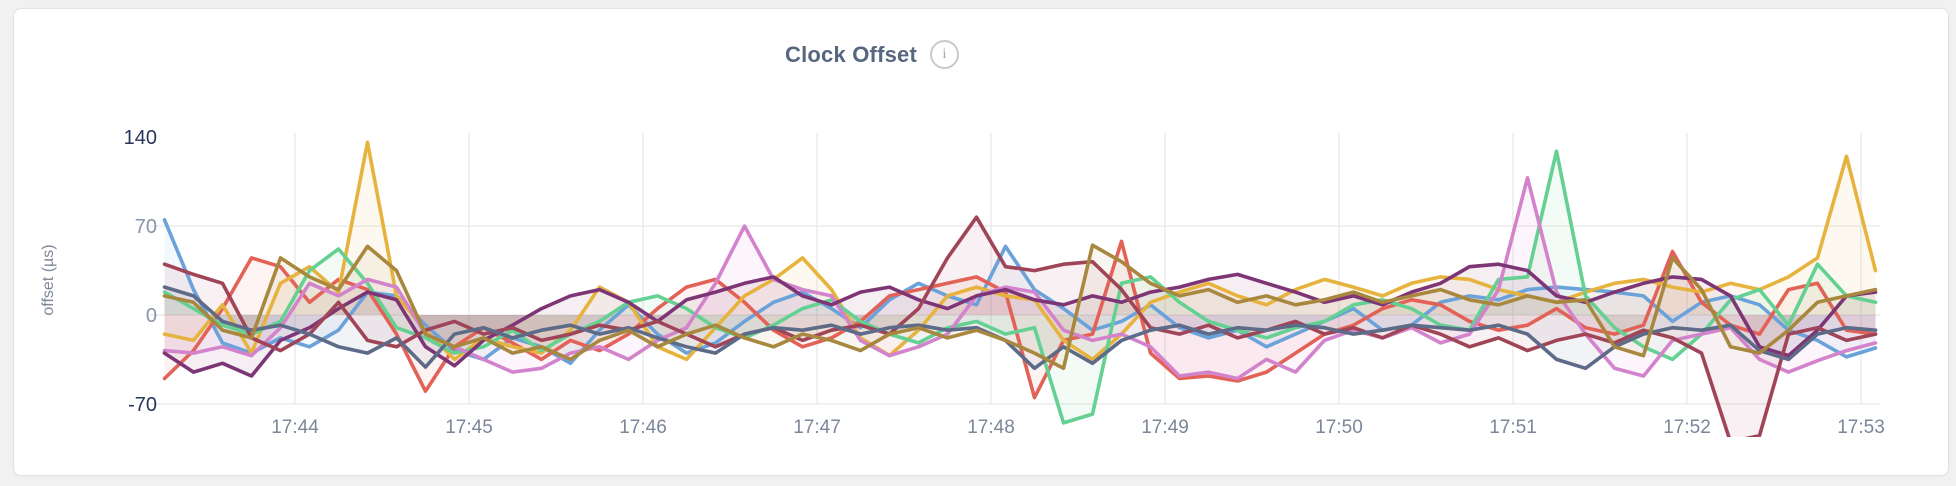 This screenshot has width=1956, height=486. I want to click on x-tick-label: 17:50, so click(1339, 427).